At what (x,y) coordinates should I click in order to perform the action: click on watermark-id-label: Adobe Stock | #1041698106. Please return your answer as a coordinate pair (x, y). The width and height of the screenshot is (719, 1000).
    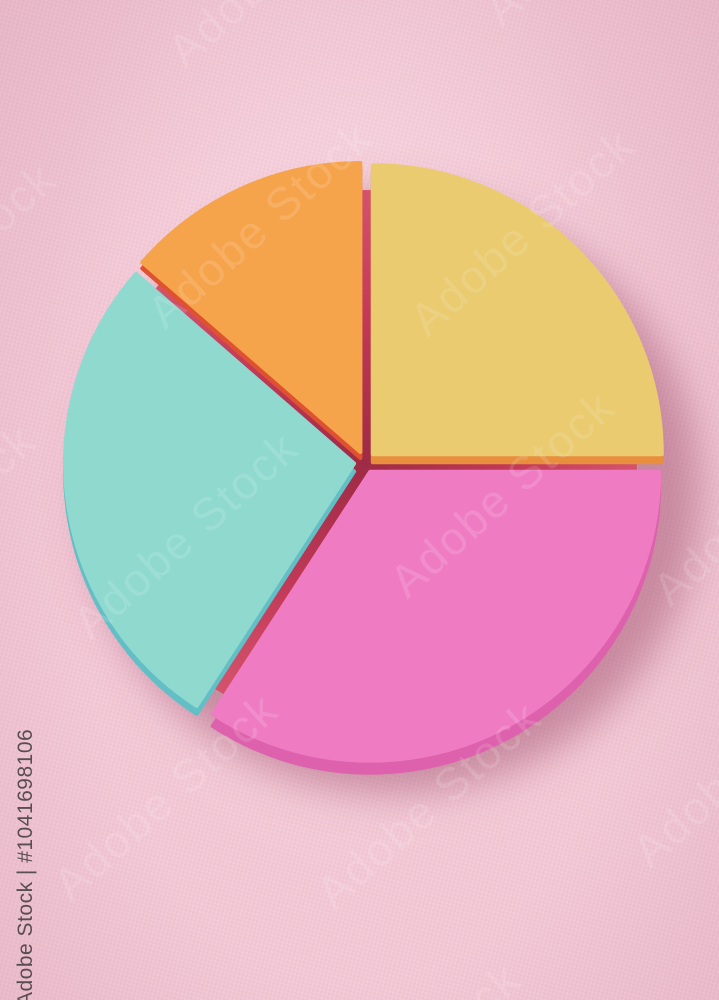
    Looking at the image, I should click on (25, 864).